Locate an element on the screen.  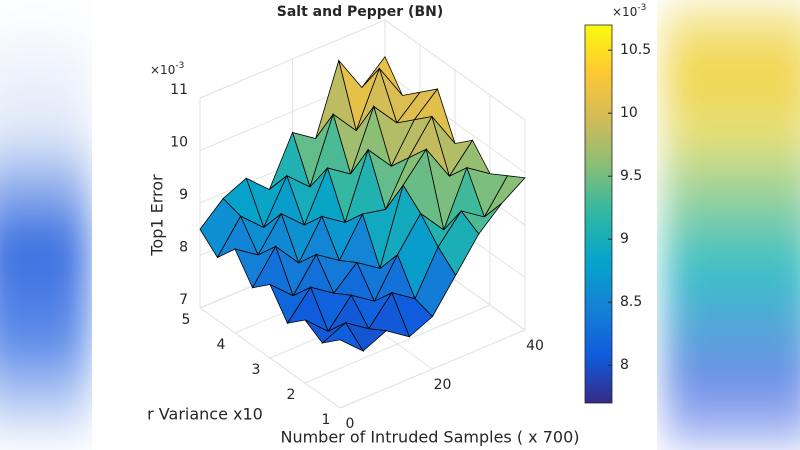
z-tick-label: 8 is located at coordinates (183, 248).